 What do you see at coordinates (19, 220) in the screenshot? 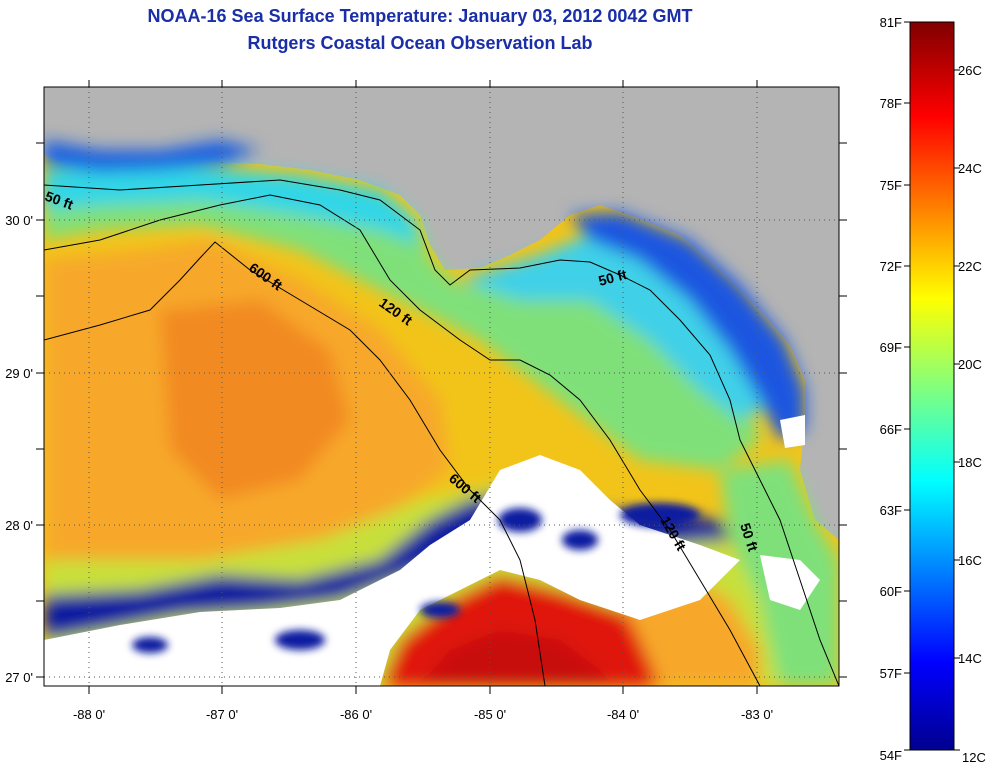
I see `lat-tick-label: 30 0'` at bounding box center [19, 220].